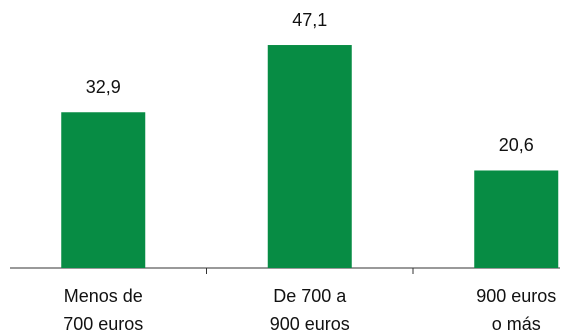 This screenshot has height=331, width=570. Describe the element at coordinates (103, 296) in the screenshot. I see `x-tick-label: Menos de` at that location.